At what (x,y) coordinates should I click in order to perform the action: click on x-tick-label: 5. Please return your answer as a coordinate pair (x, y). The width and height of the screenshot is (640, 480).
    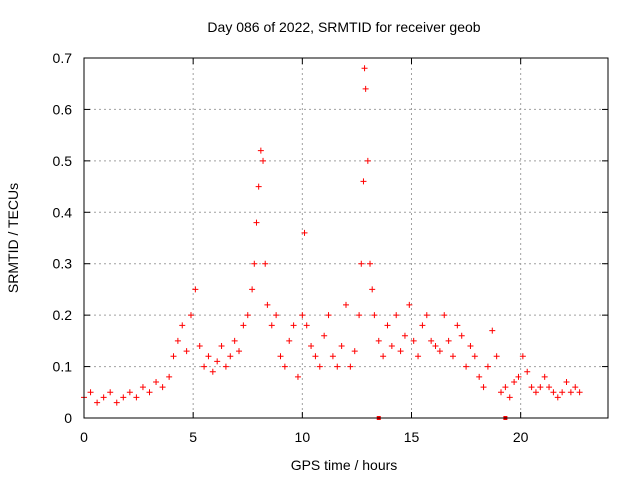
    Looking at the image, I should click on (193, 437).